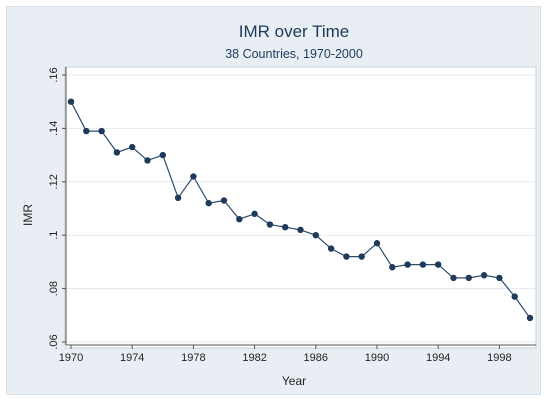 The width and height of the screenshot is (547, 401). What do you see at coordinates (438, 358) in the screenshot?
I see `x-tick-label: 1994` at bounding box center [438, 358].